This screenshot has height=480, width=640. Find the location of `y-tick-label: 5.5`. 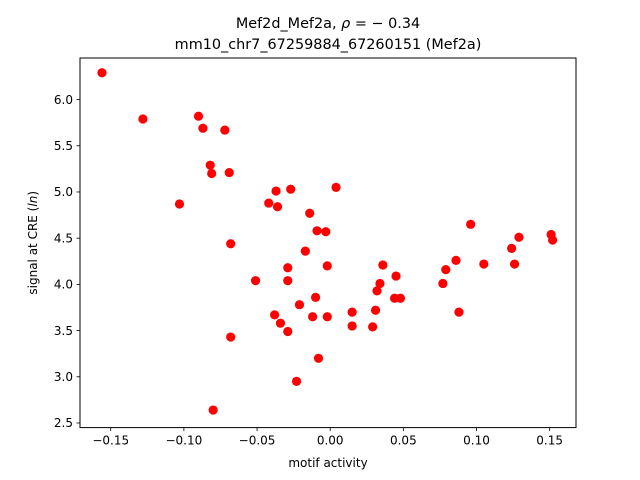

y-tick-label: 5.5 is located at coordinates (63, 146).